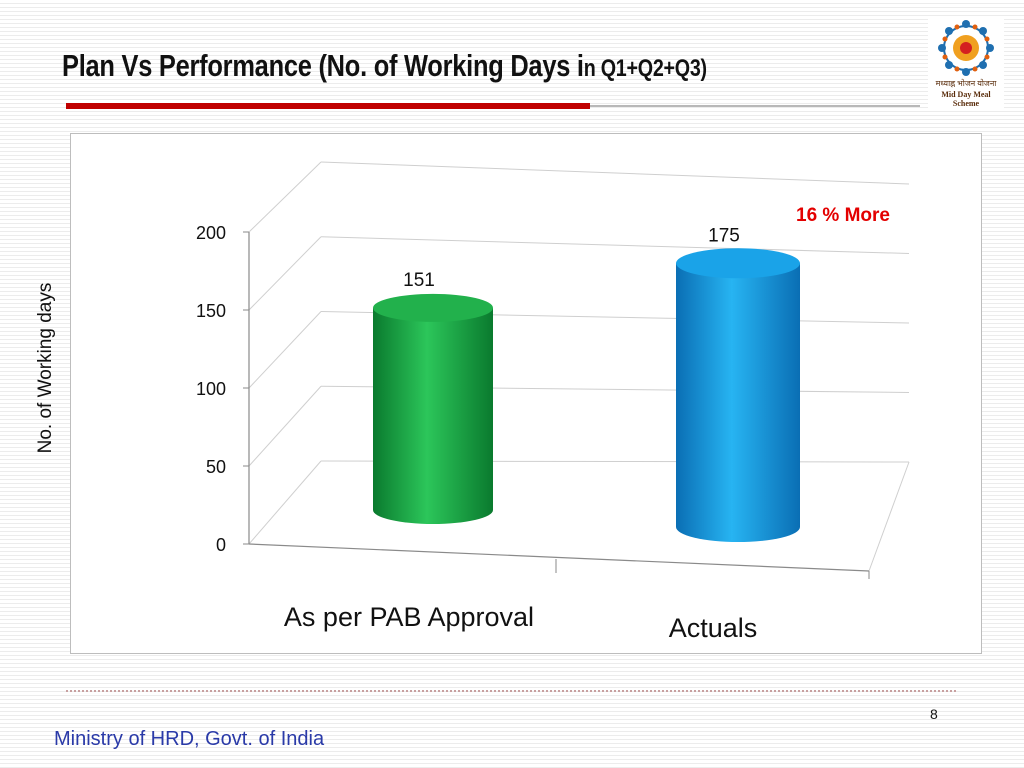  Describe the element at coordinates (843, 215) in the screenshot. I see `chart-annotation: 16 % More` at that location.